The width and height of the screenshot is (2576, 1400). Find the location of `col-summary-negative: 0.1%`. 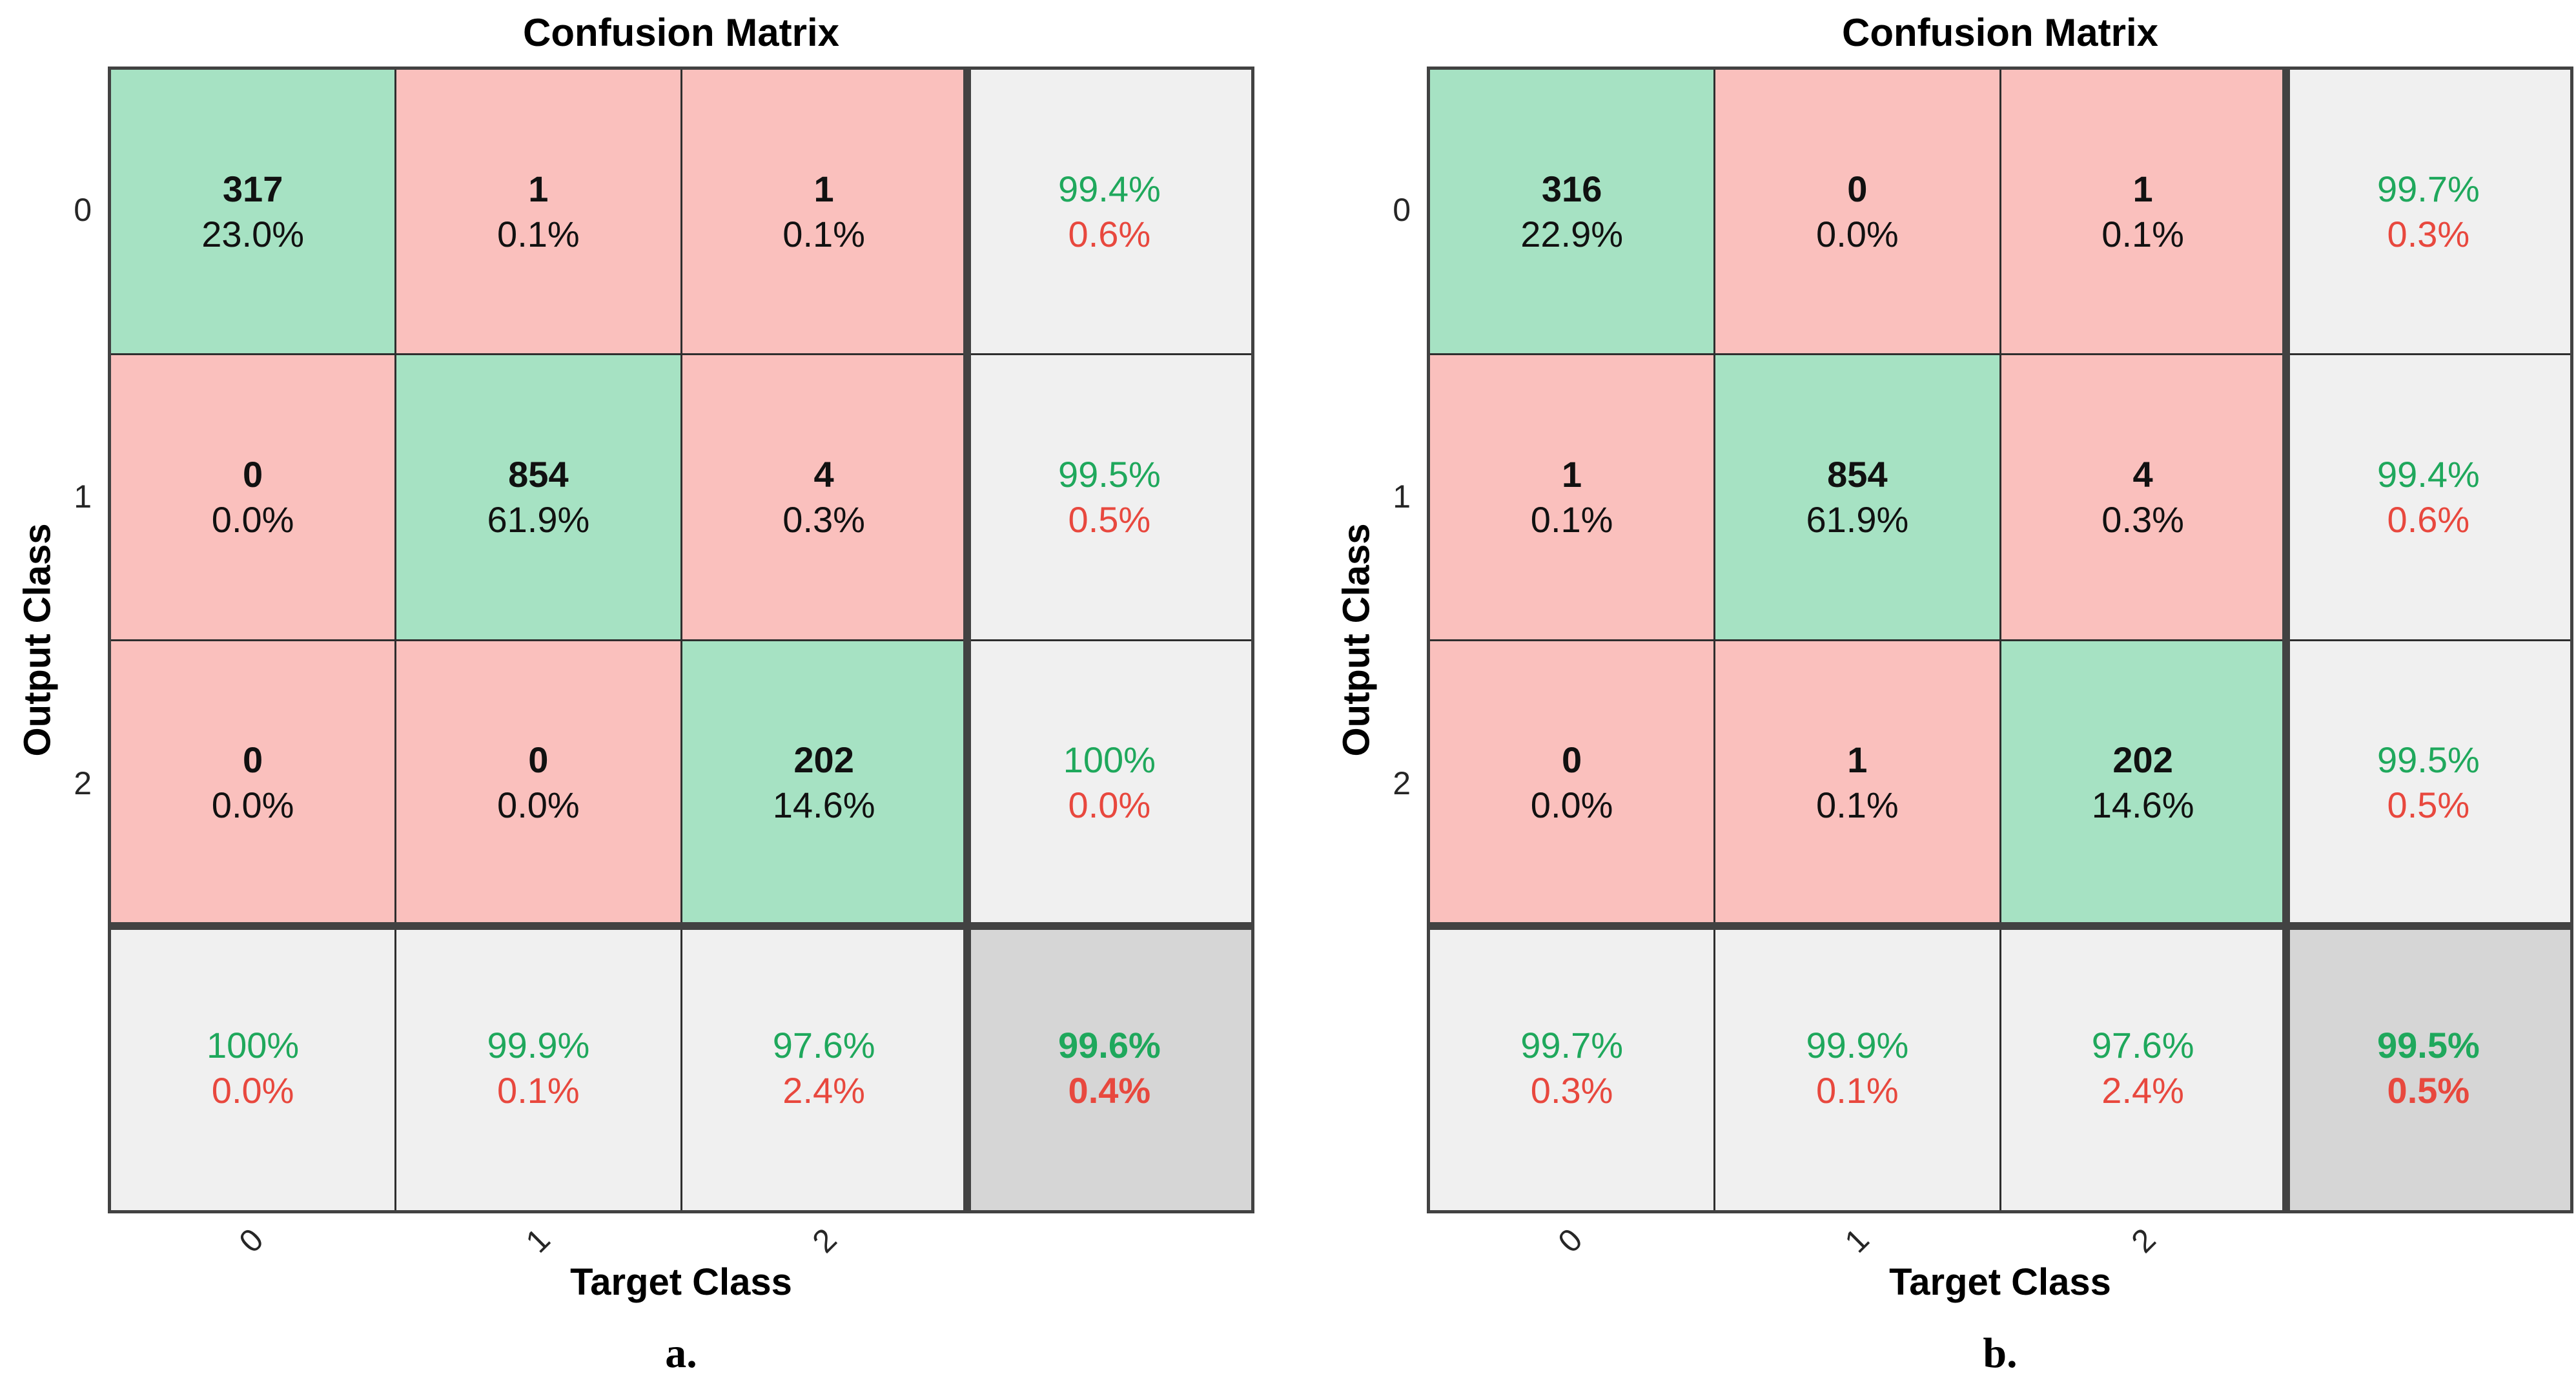

col-summary-negative: 0.1% is located at coordinates (538, 1090).